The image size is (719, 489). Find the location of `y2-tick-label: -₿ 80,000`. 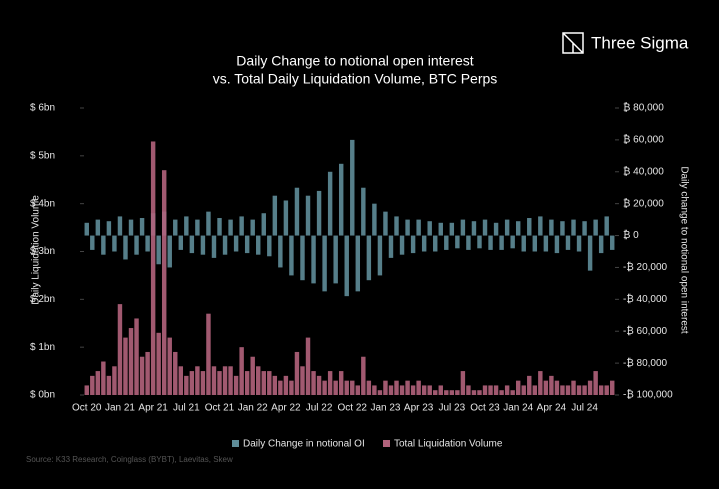

y2-tick-label: -₿ 80,000 is located at coordinates (645, 363).